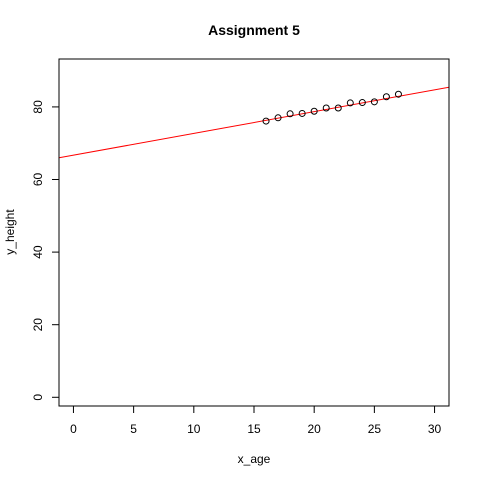  What do you see at coordinates (435, 429) in the screenshot?
I see `x-tick-label: 30` at bounding box center [435, 429].